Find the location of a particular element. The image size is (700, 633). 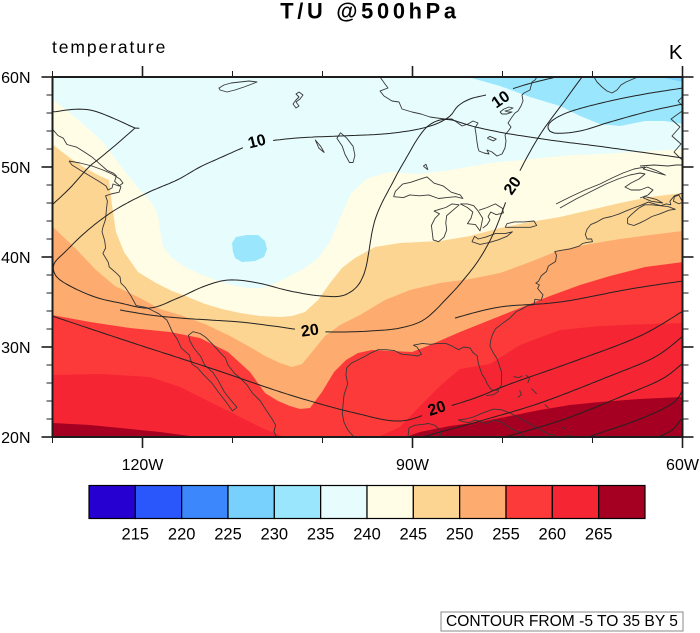

svg-text: 240 is located at coordinates (367, 535).